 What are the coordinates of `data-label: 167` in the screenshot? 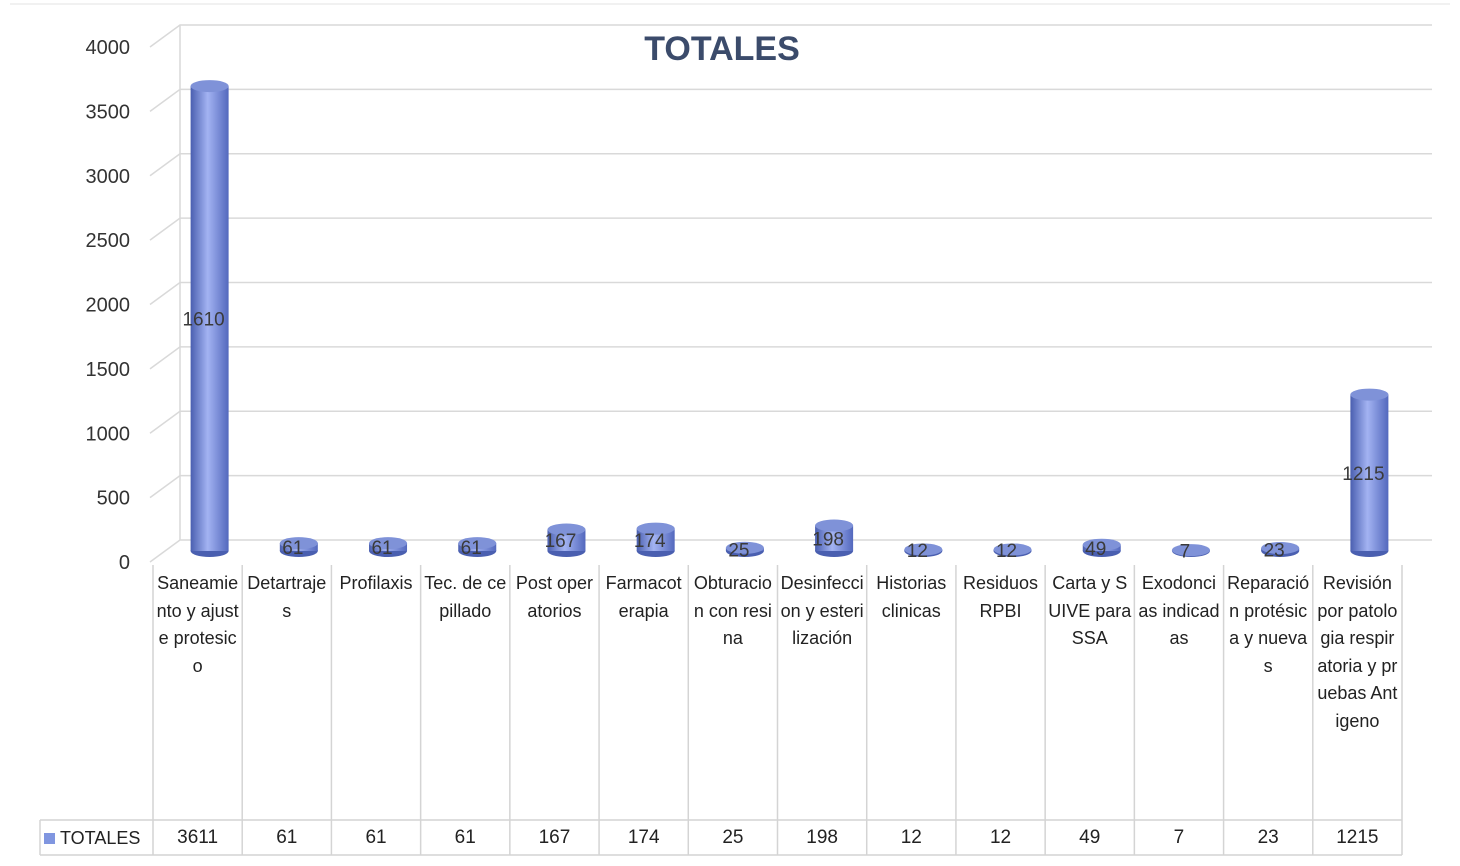 It's located at (561, 541).